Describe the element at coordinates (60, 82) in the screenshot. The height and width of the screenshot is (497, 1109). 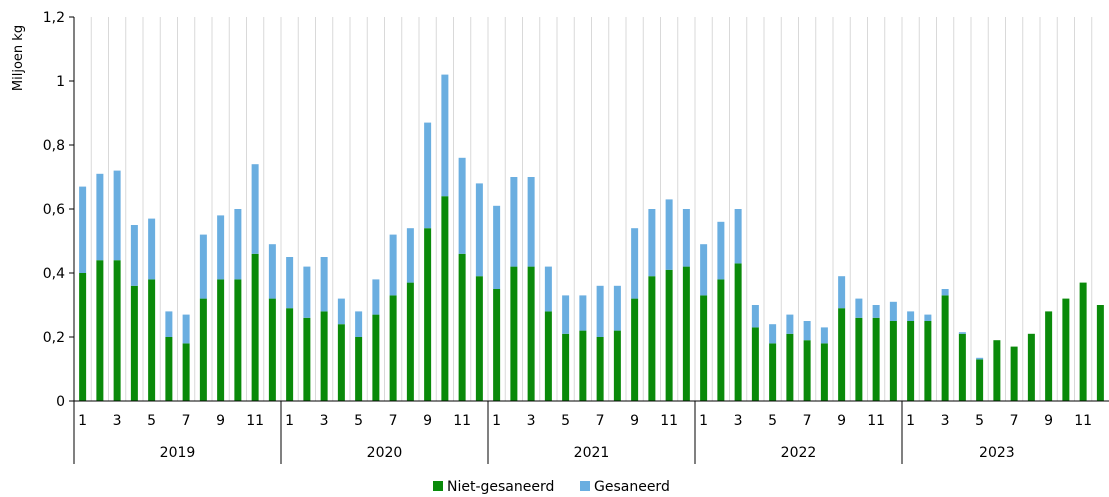
I see `y-tick-label: 1` at that location.